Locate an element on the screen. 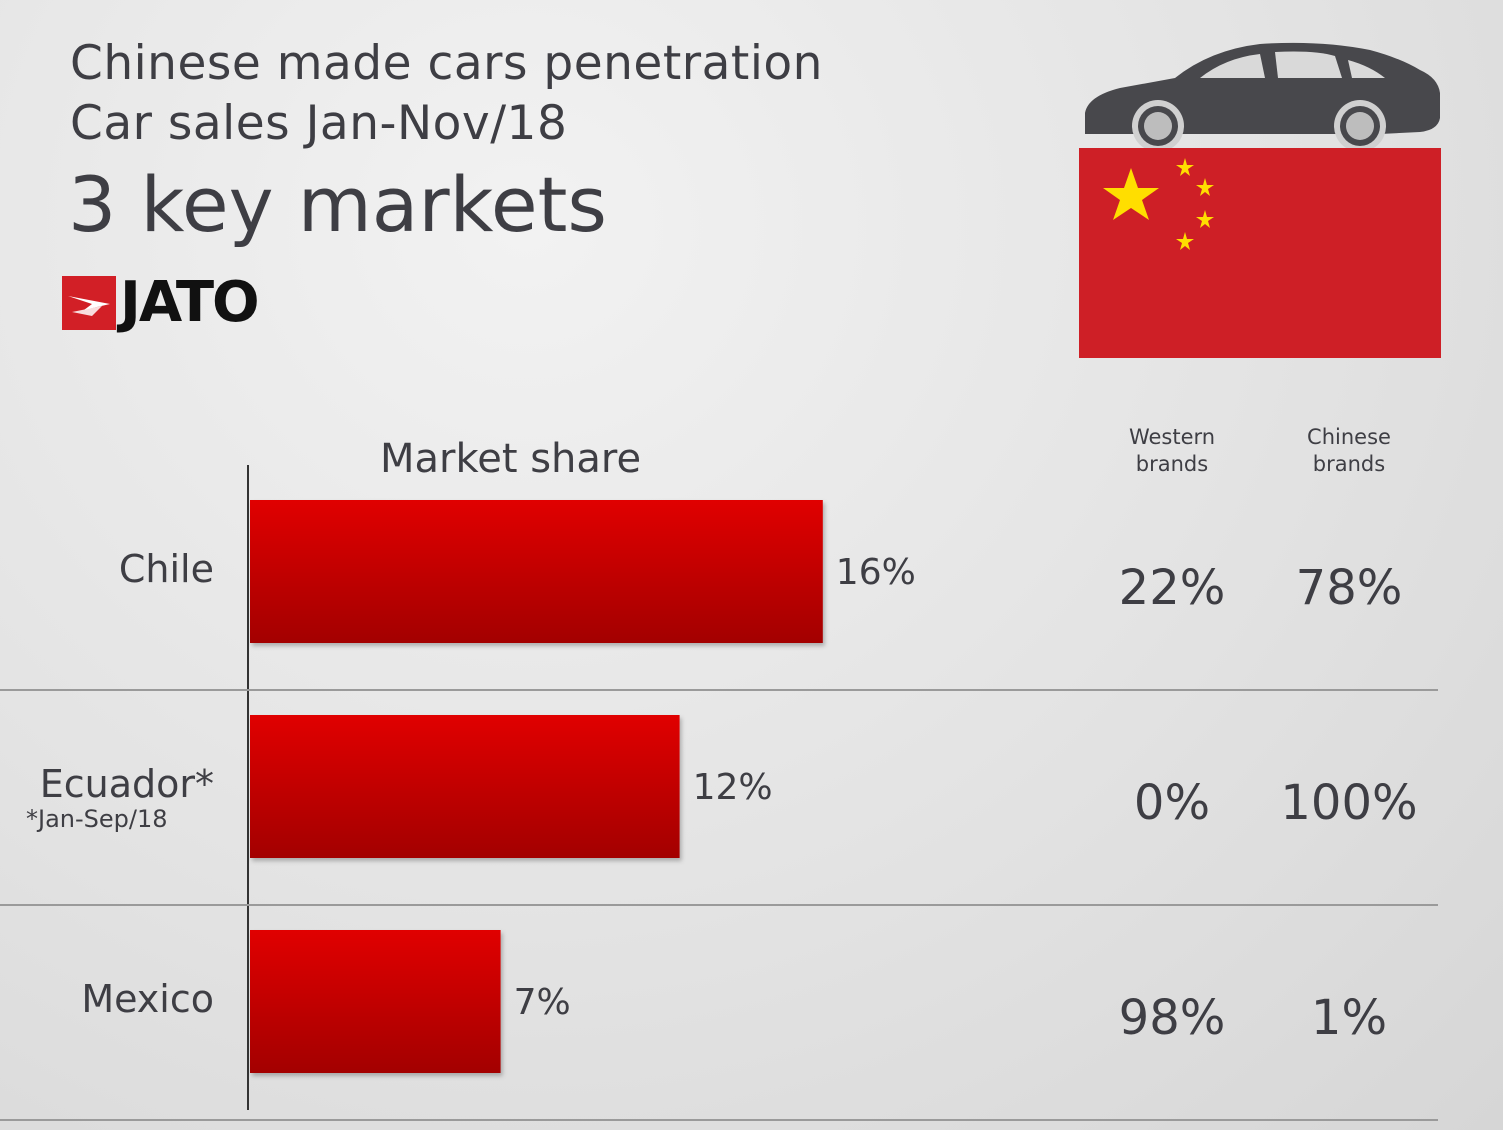 The image size is (1503, 1130). chinese-brands-header: Chinese brands is located at coordinates (1349, 451).